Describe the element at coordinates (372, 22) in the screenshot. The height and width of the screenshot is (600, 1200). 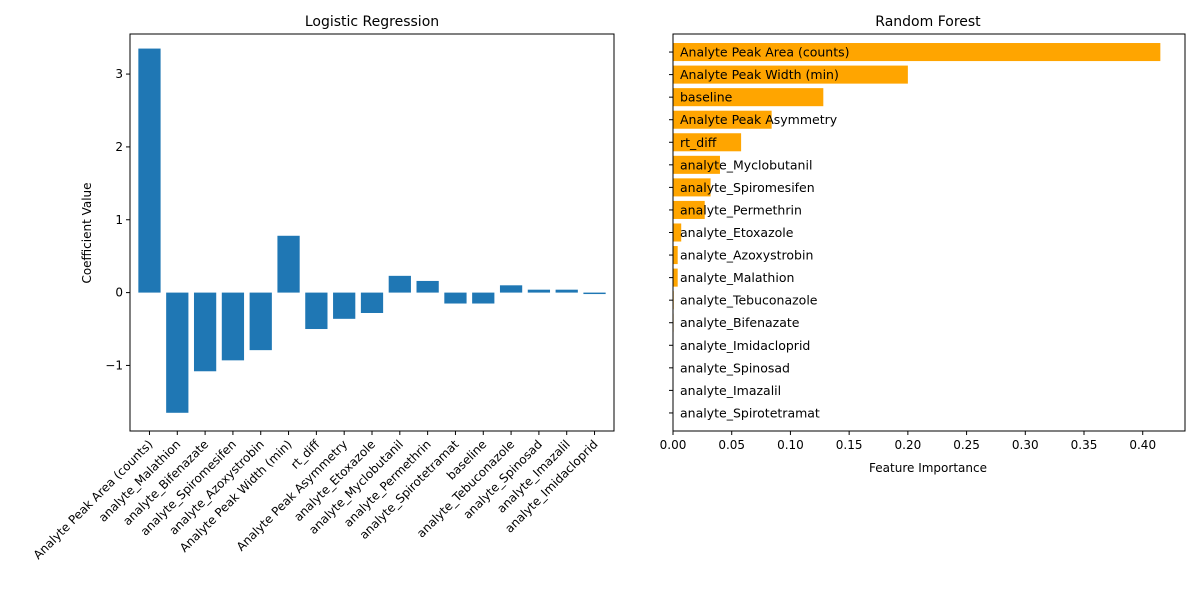
I see `logistic-regression-title: Logistic Regression` at that location.